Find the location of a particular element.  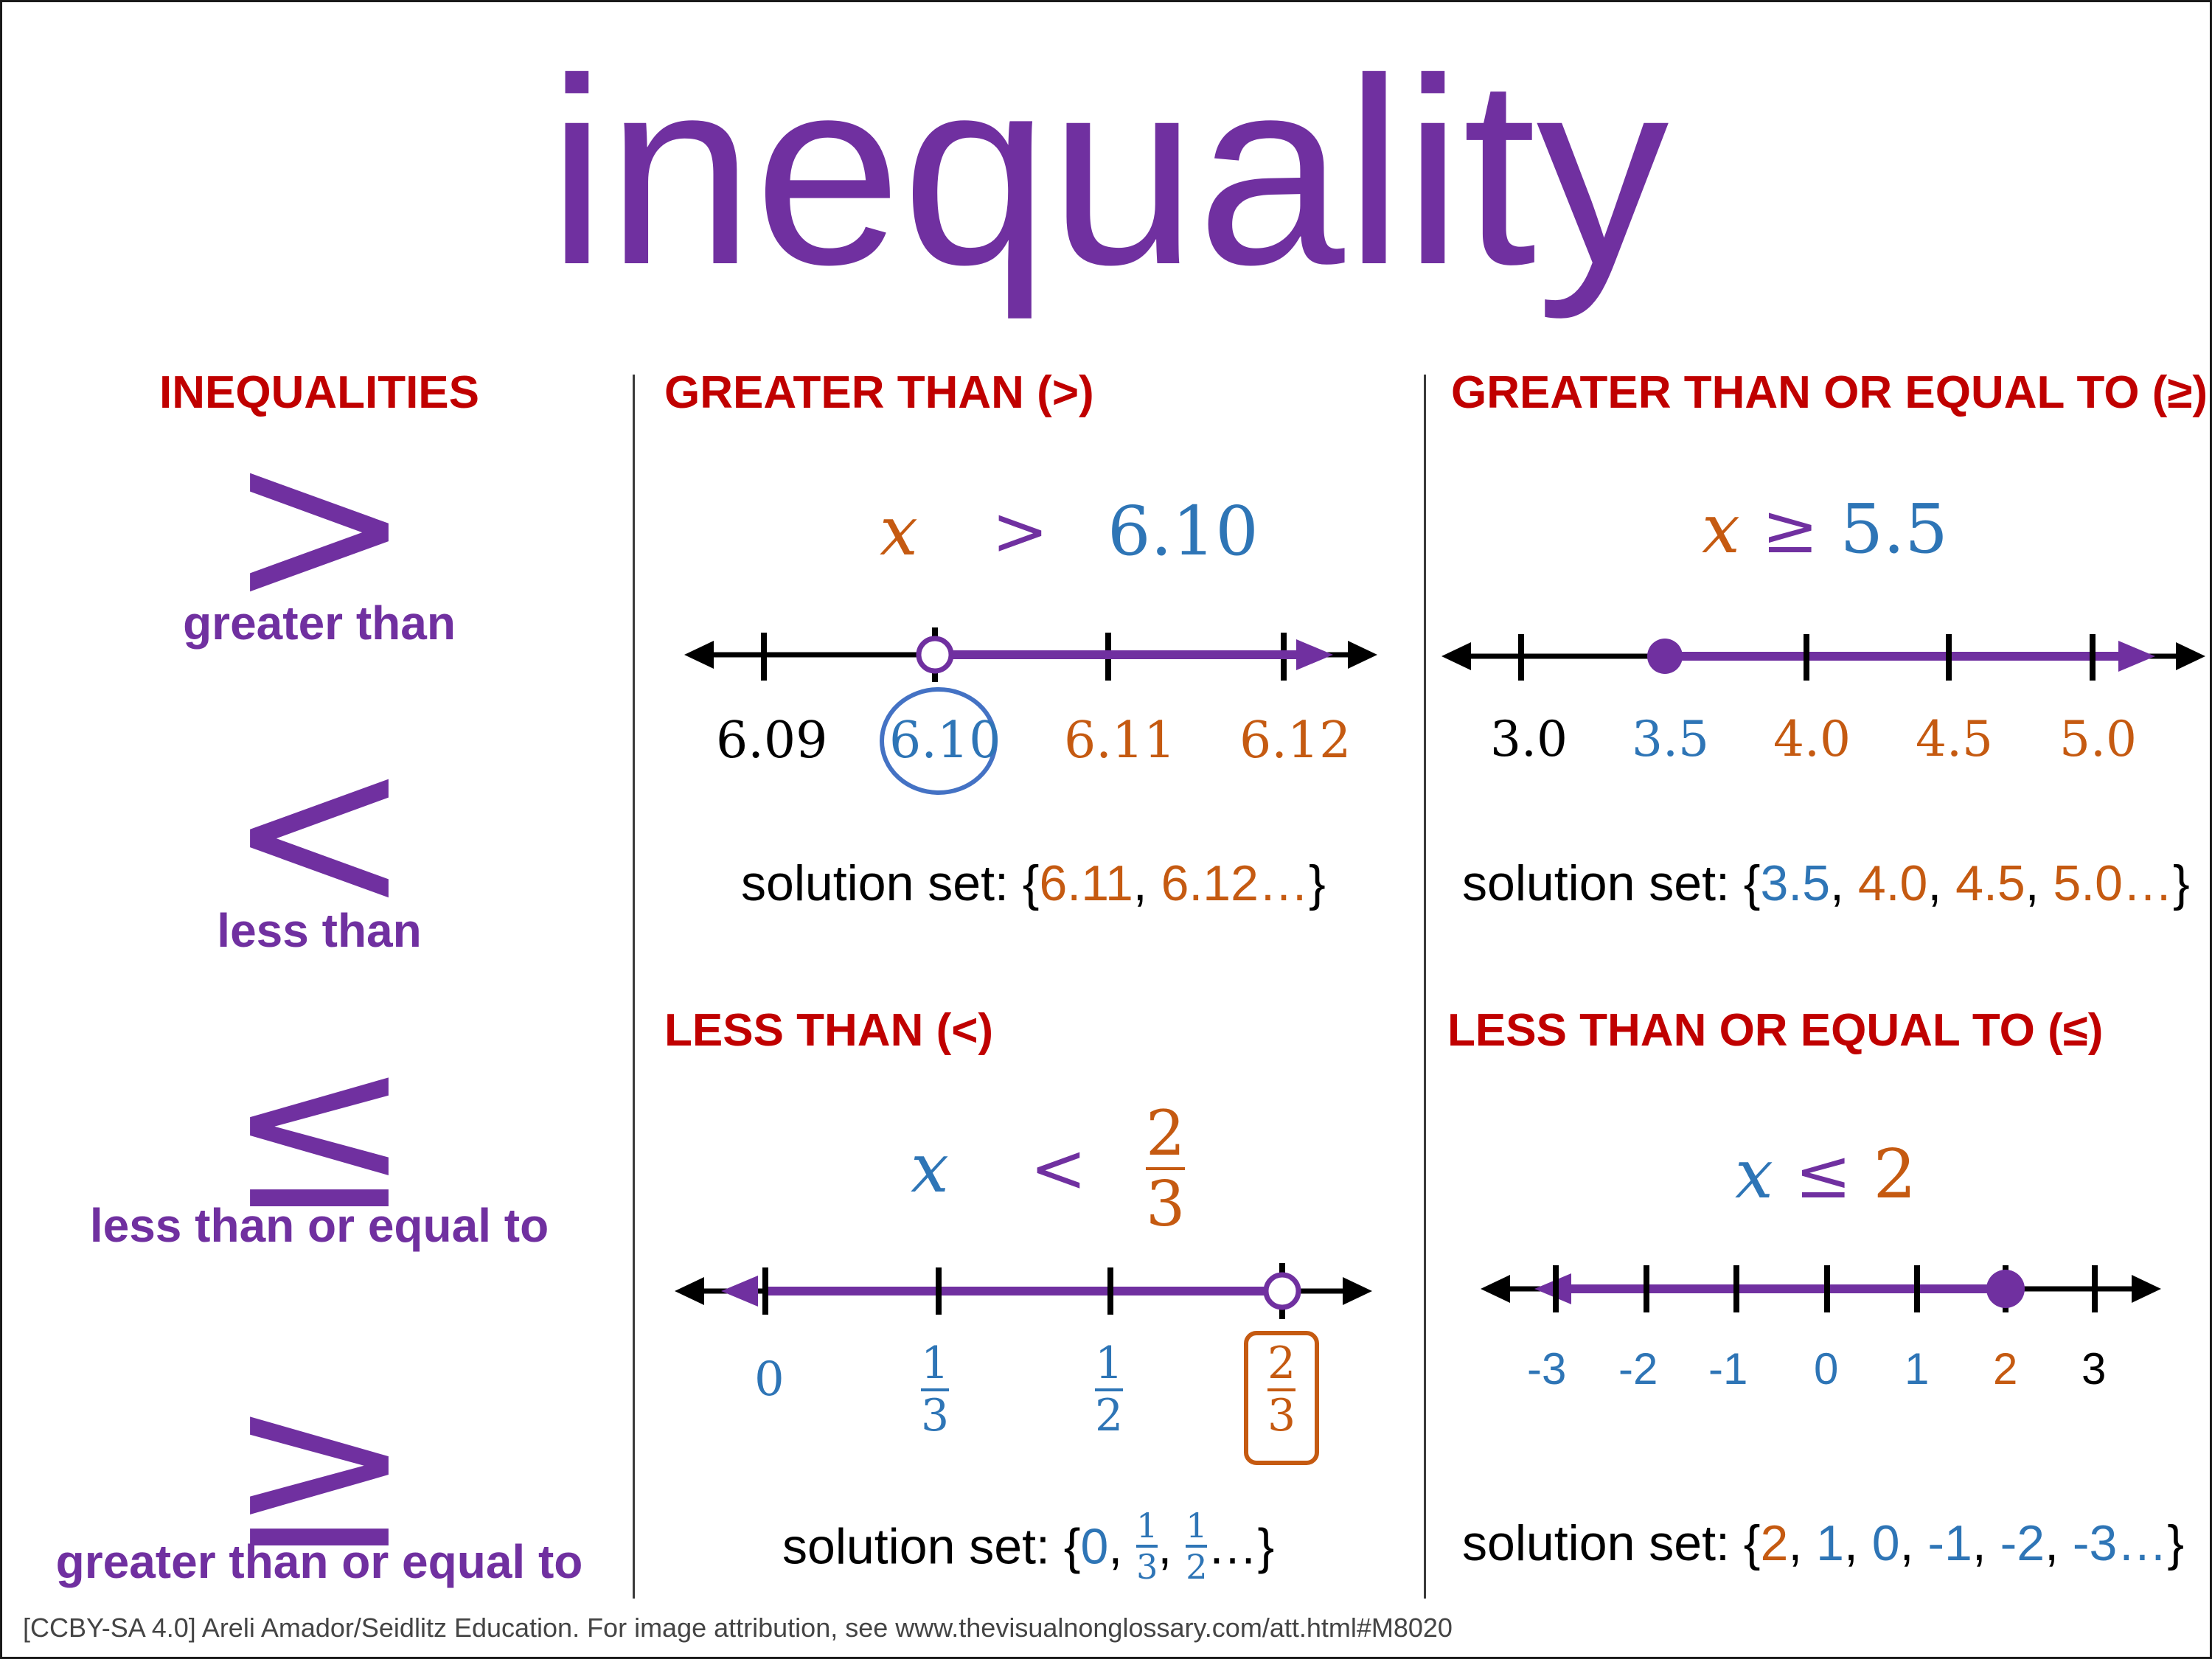

solution-value: 1 is located at coordinates (1830, 1543).